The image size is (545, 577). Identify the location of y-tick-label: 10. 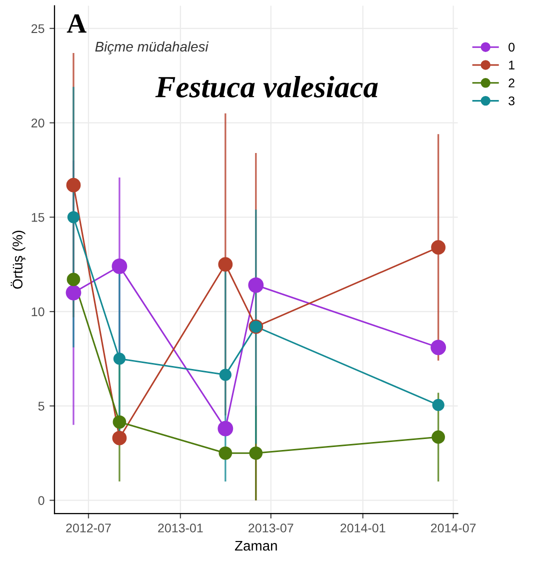
(38, 311).